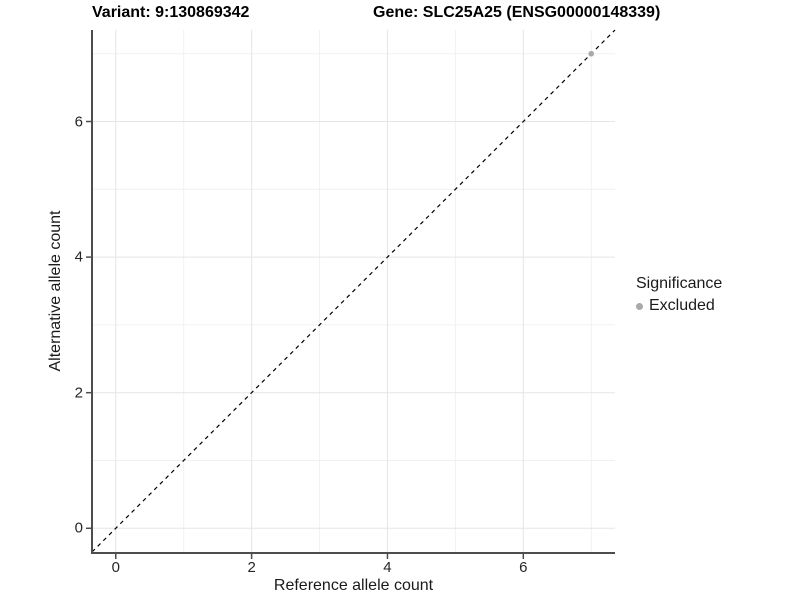  What do you see at coordinates (115, 567) in the screenshot?
I see `x-tick-label: 0` at bounding box center [115, 567].